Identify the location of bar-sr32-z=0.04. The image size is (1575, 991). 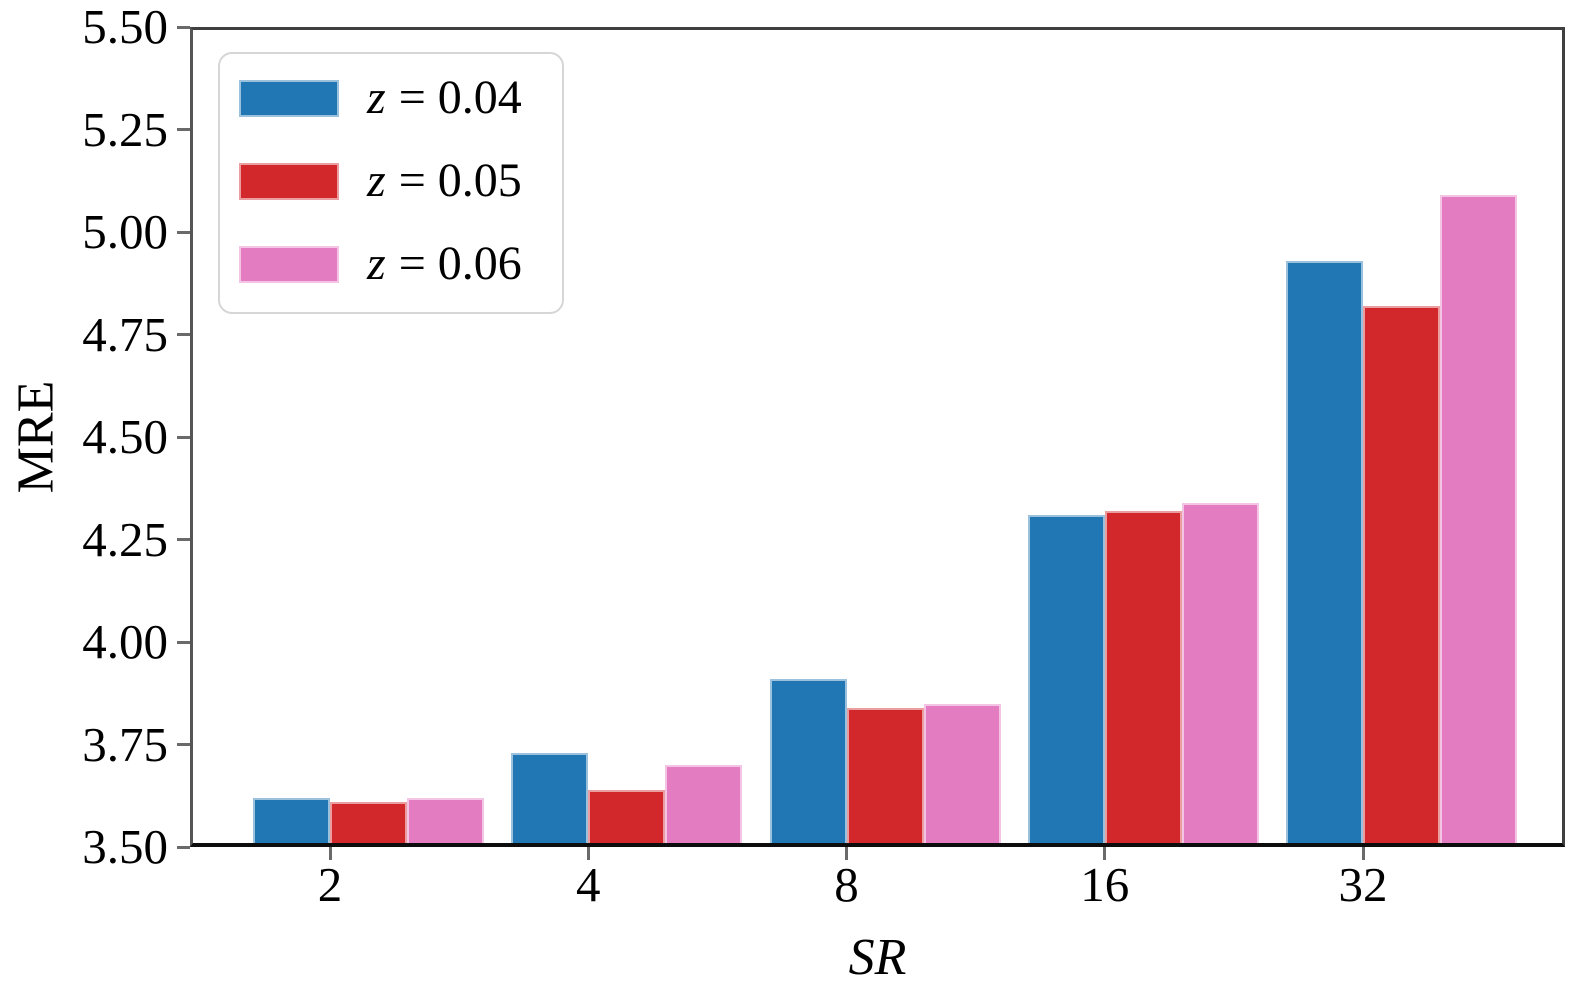
(1324, 551).